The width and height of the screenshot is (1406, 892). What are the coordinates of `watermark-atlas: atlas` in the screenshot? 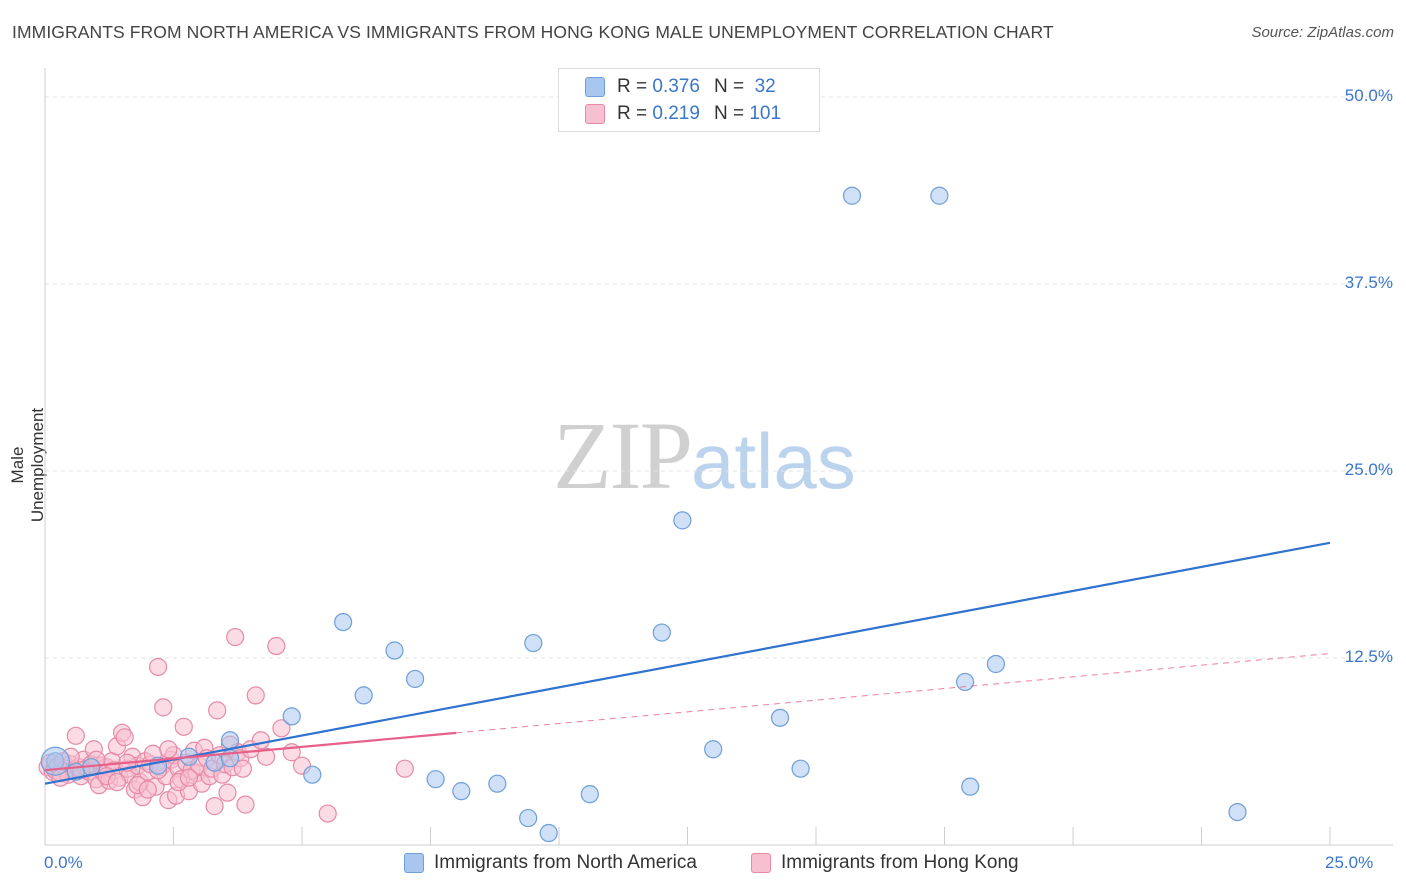 It's located at (773, 461).